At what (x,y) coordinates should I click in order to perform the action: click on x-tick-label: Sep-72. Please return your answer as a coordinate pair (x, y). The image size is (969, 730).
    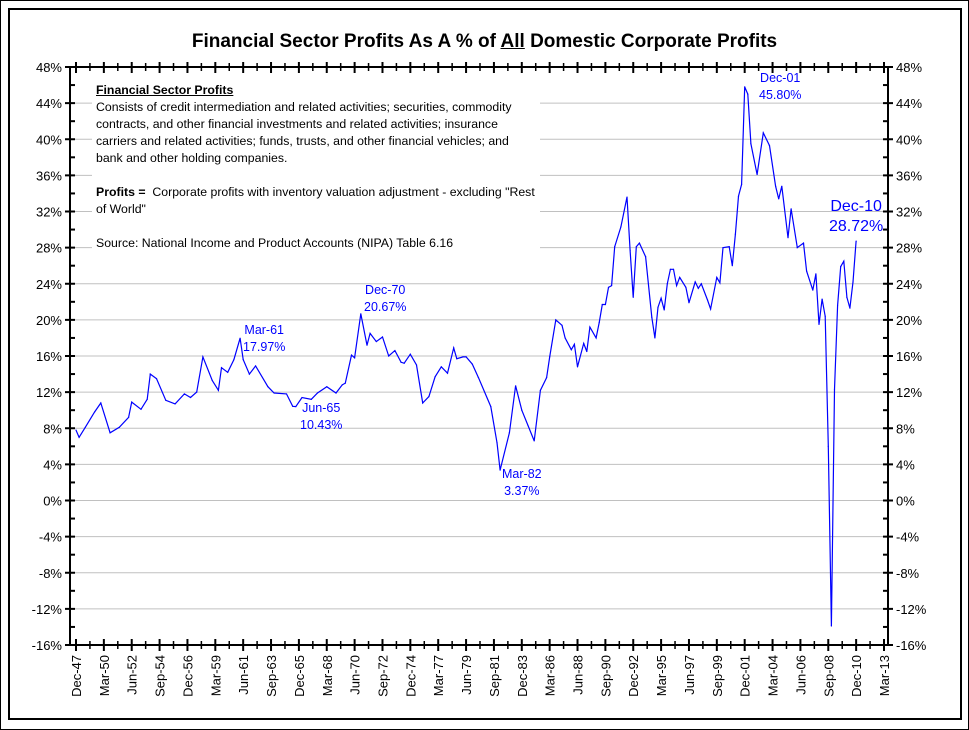
    Looking at the image, I should click on (382, 676).